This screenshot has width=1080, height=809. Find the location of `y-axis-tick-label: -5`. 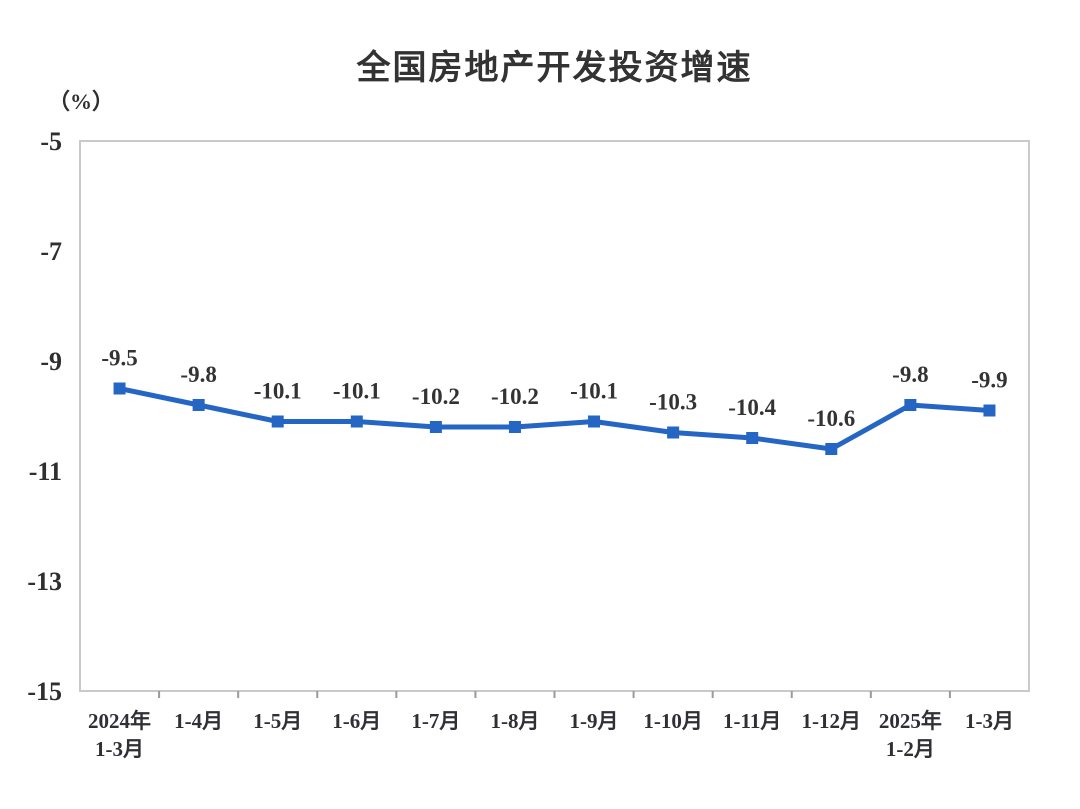

y-axis-tick-label: -5 is located at coordinates (51, 141).